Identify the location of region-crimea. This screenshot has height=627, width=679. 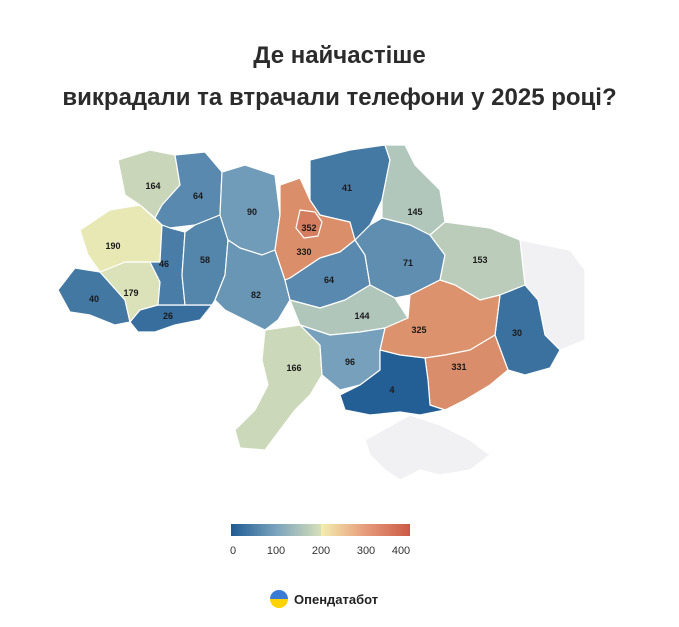
(427, 447).